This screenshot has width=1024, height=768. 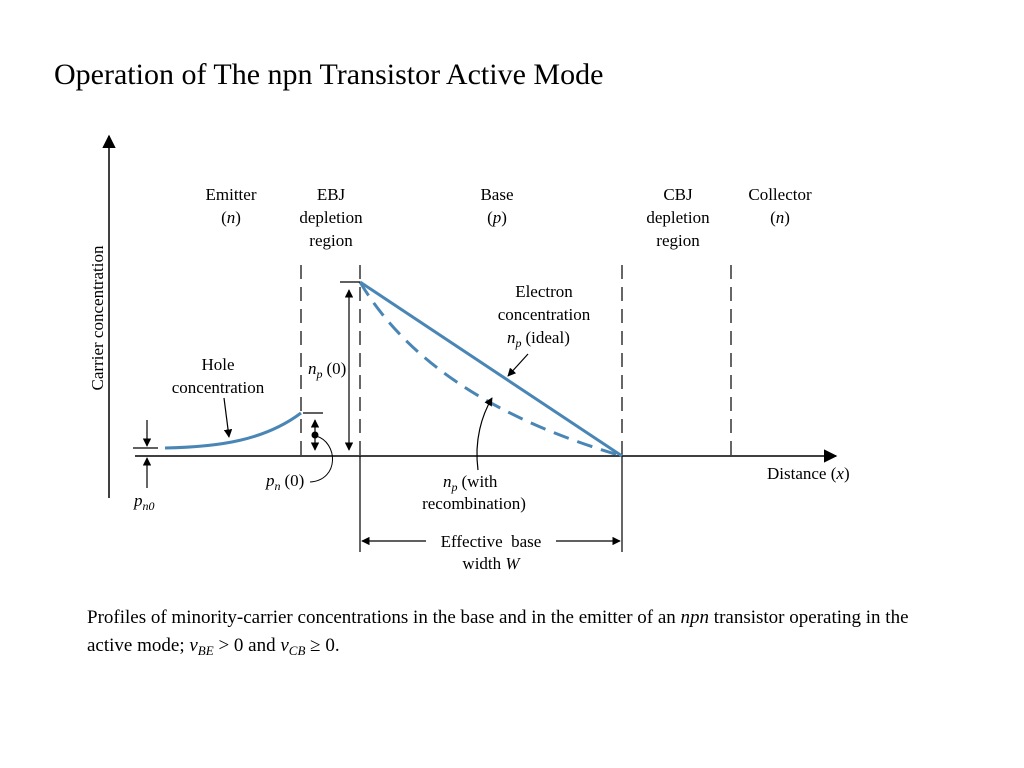 What do you see at coordinates (284, 482) in the screenshot?
I see `pn0-label: pn (0)` at bounding box center [284, 482].